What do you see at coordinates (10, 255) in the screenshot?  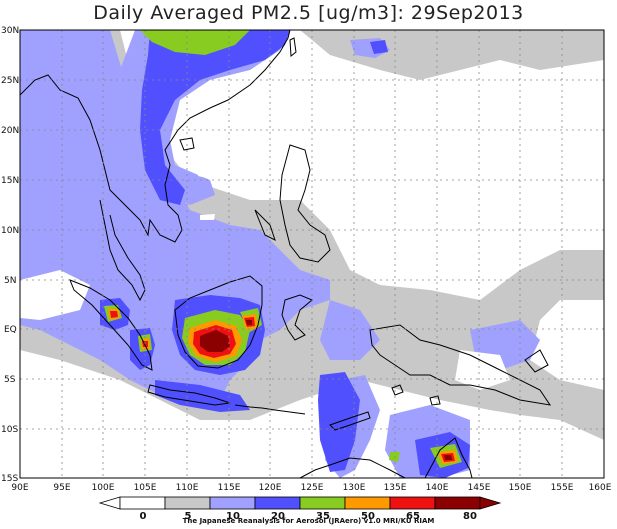 I see `latitude-labels: 30N 25N 20N 15N 10N 5N EQ 5S 10S 15S` at bounding box center [10, 255].